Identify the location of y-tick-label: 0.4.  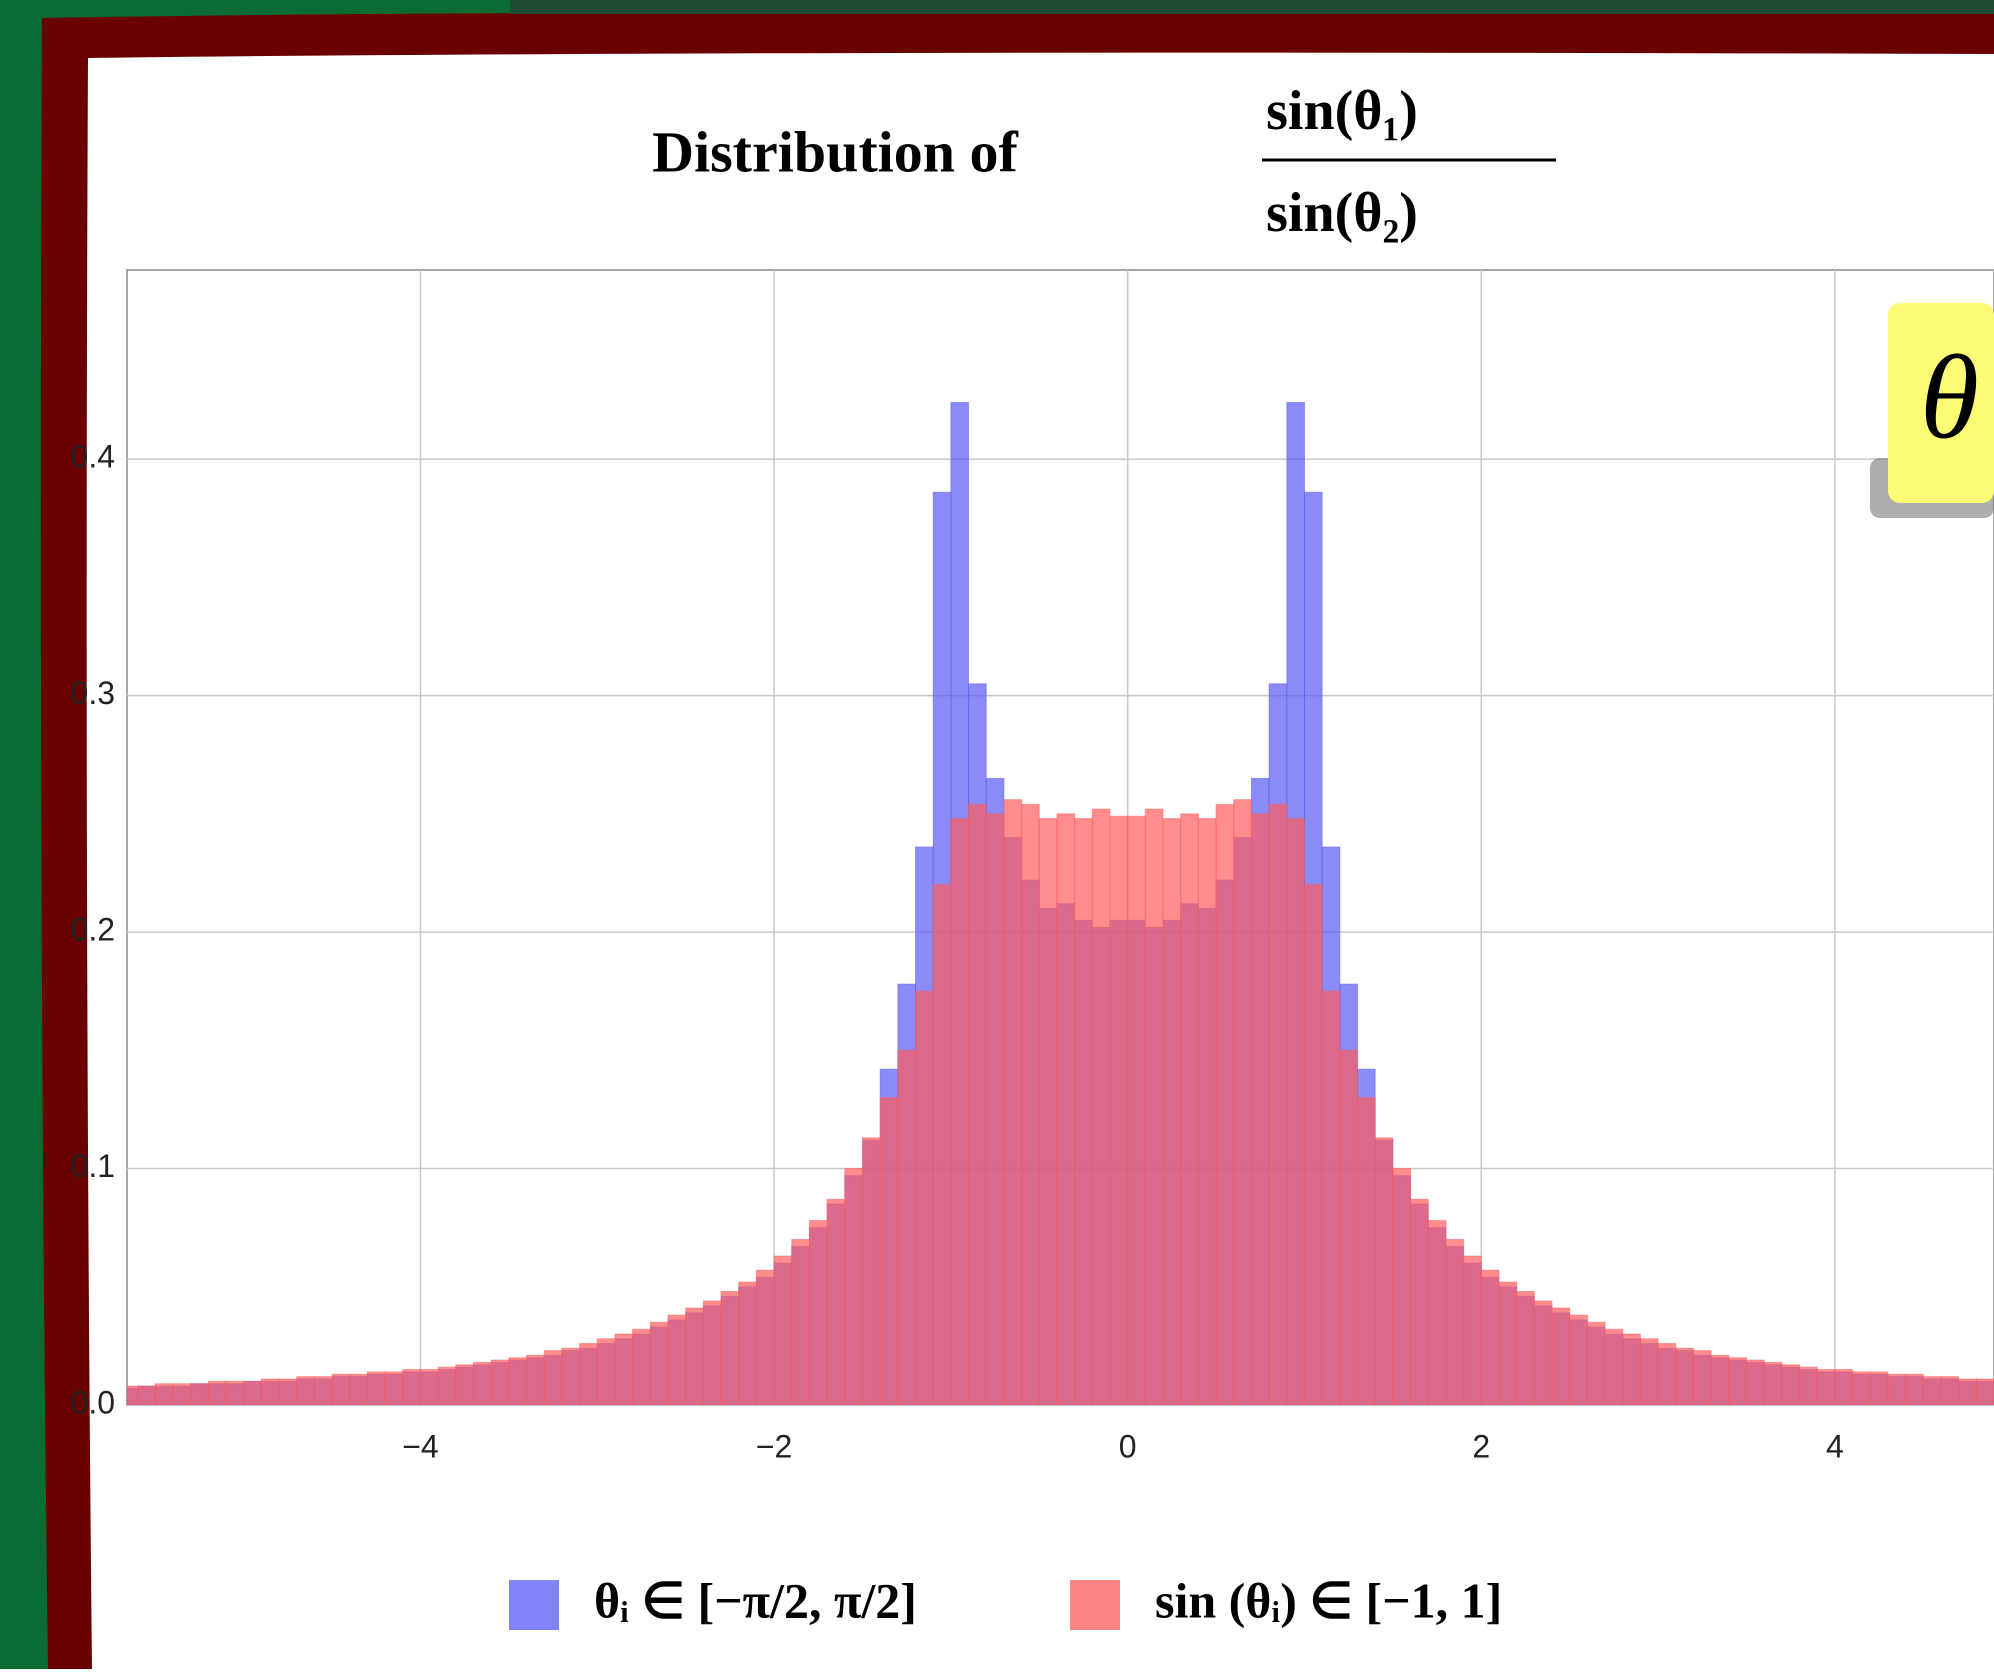
(93, 457).